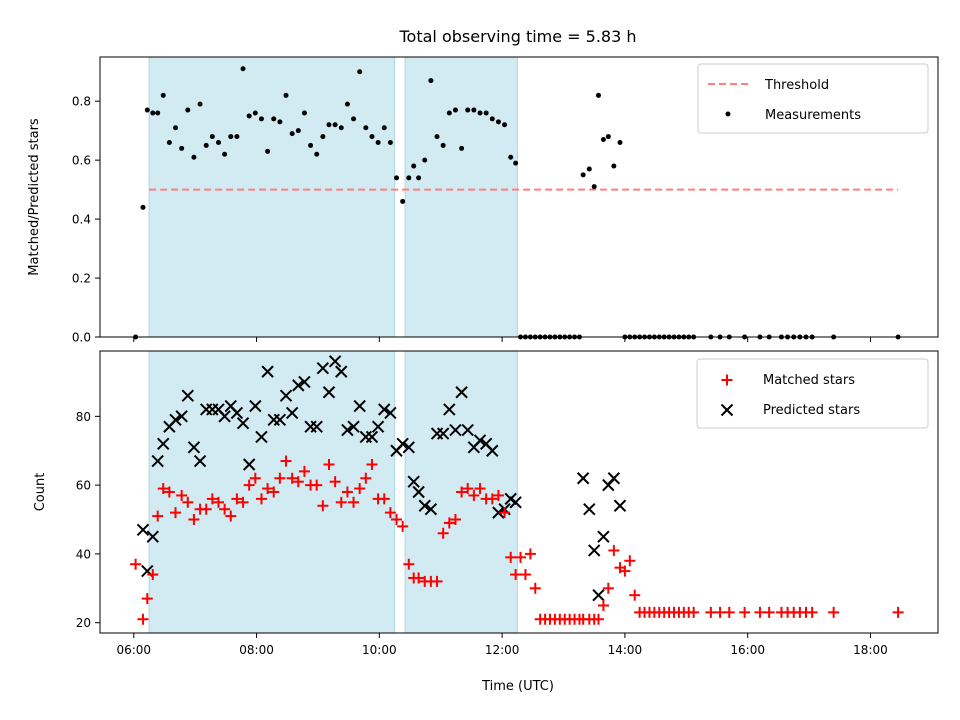 Image resolution: width=960 pixels, height=720 pixels. What do you see at coordinates (83, 623) in the screenshot?
I see `y-tick-label: 20` at bounding box center [83, 623].